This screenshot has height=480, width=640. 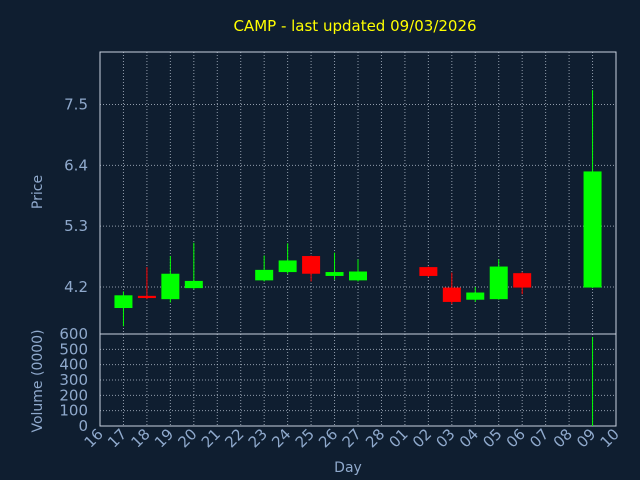 I want to click on day-tick-label: 19, so click(x=164, y=438).